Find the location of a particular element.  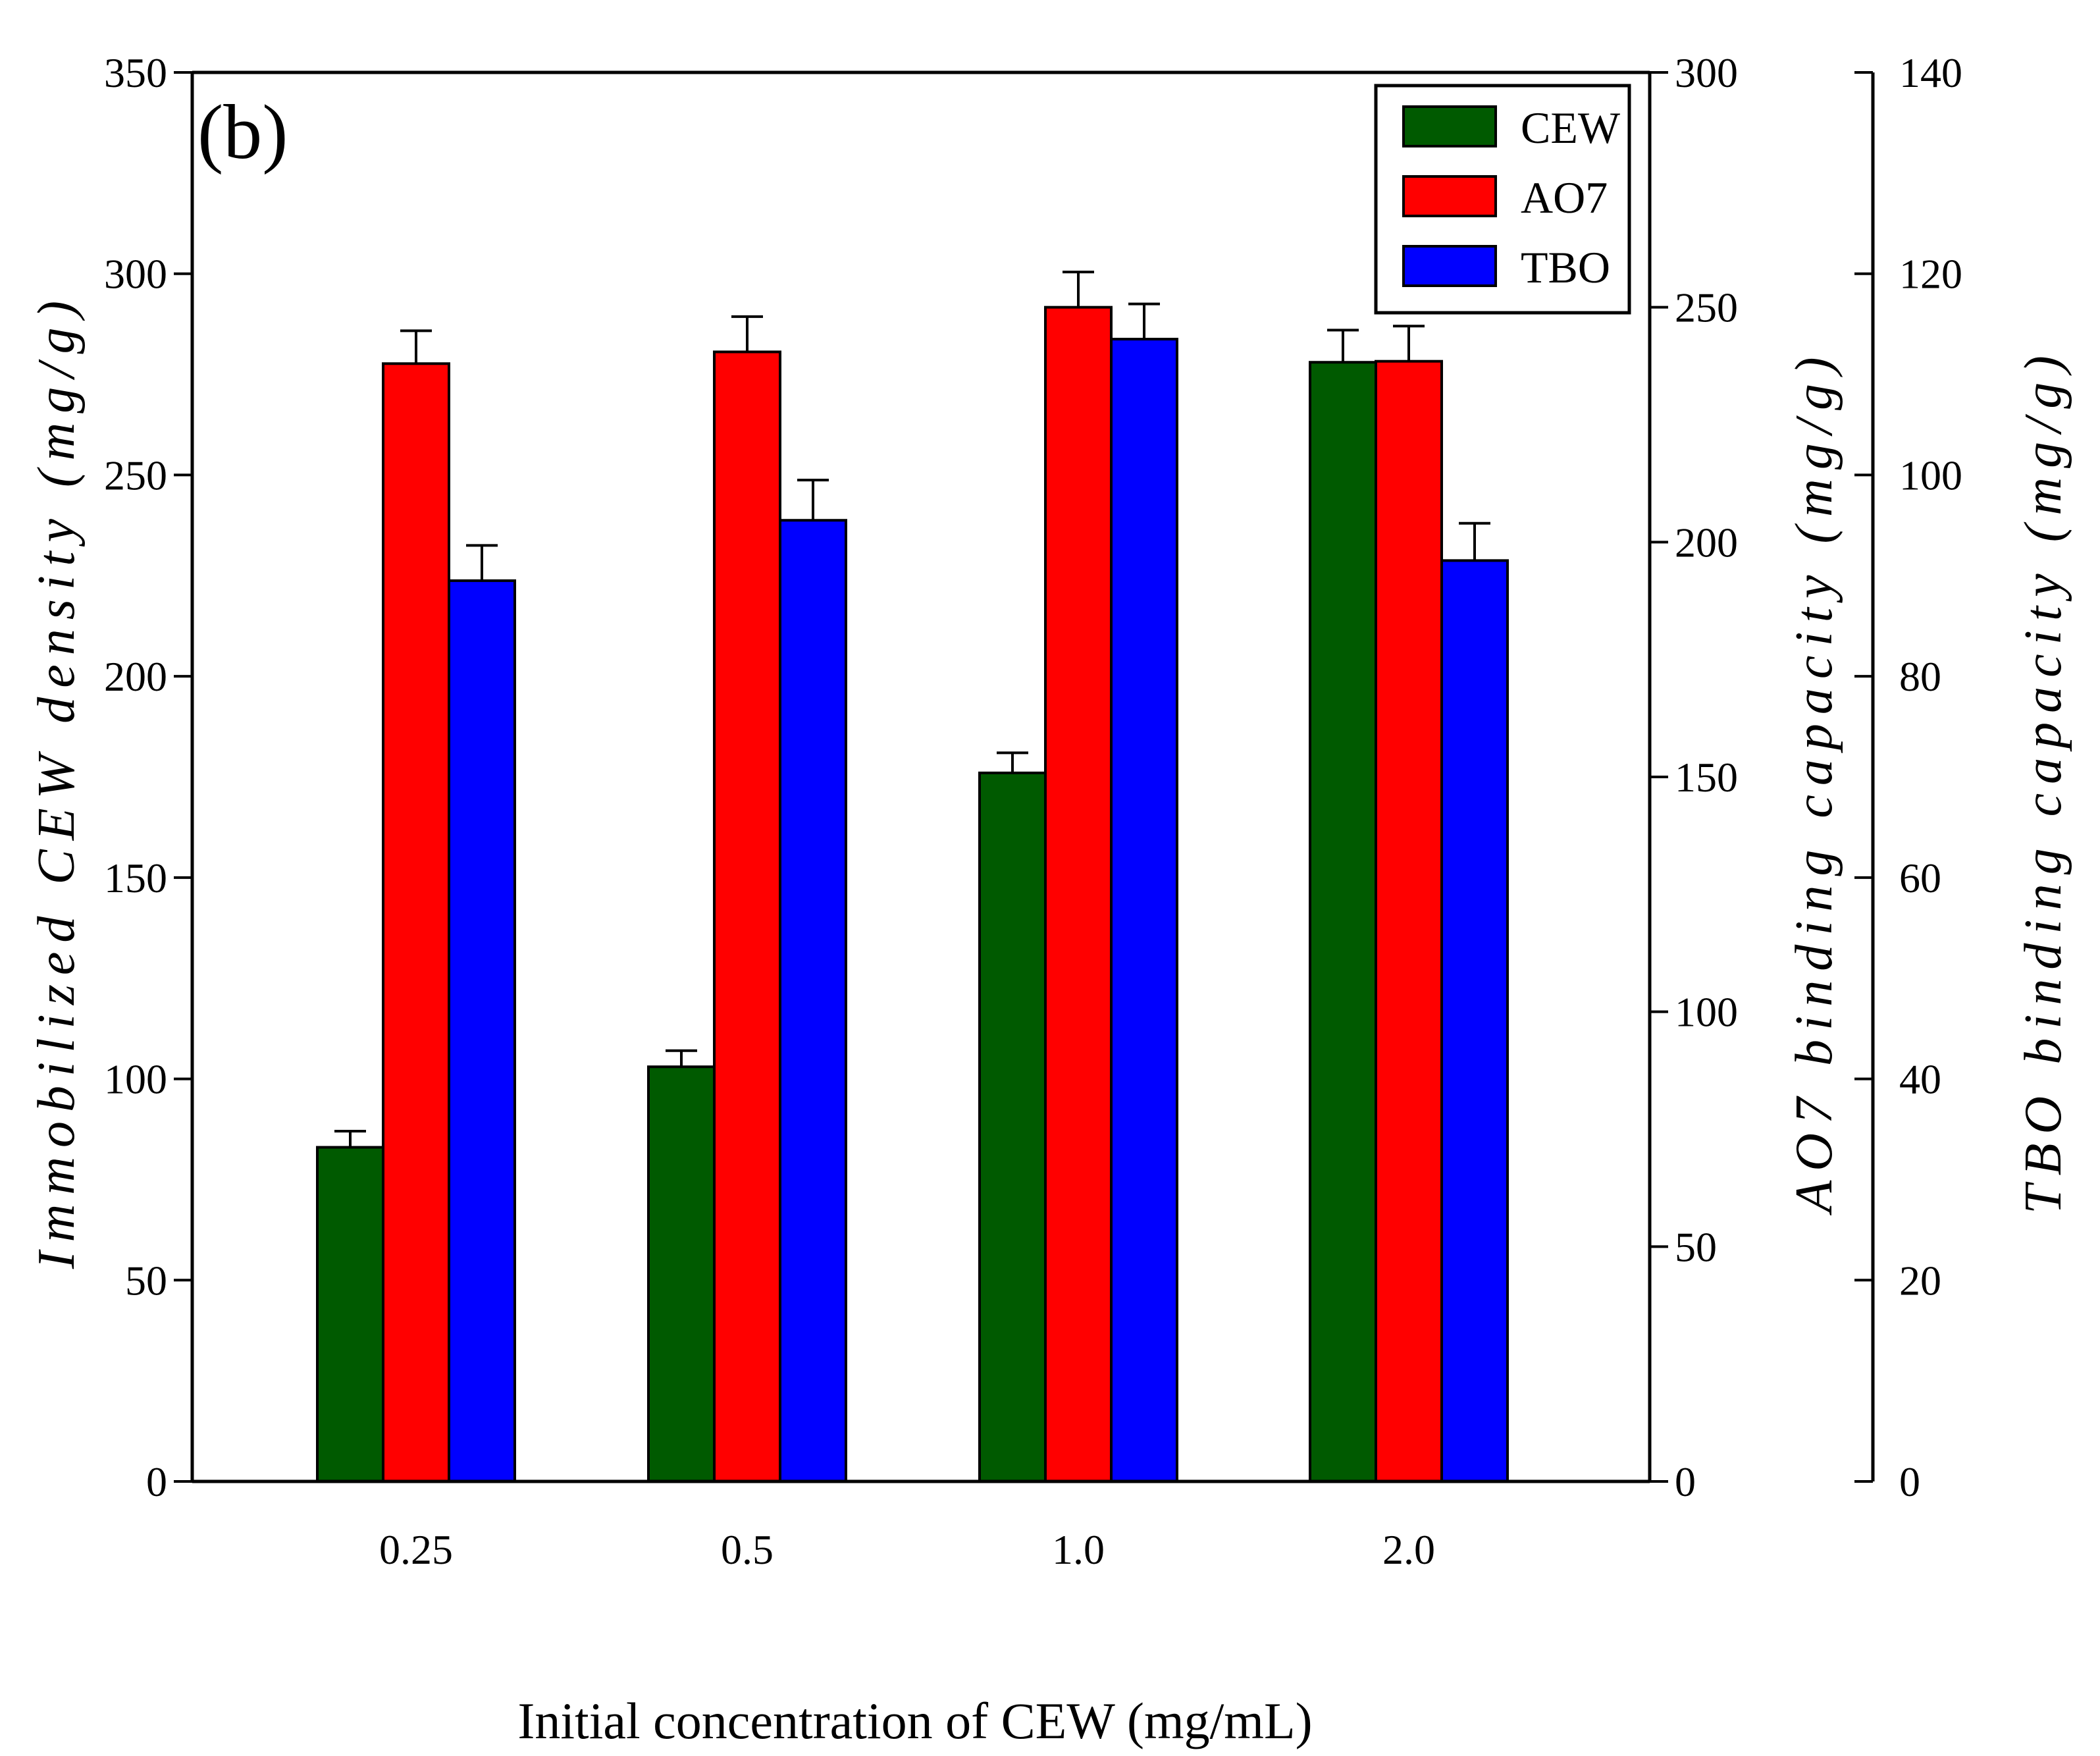

panel-label: (b) is located at coordinates (242, 132).